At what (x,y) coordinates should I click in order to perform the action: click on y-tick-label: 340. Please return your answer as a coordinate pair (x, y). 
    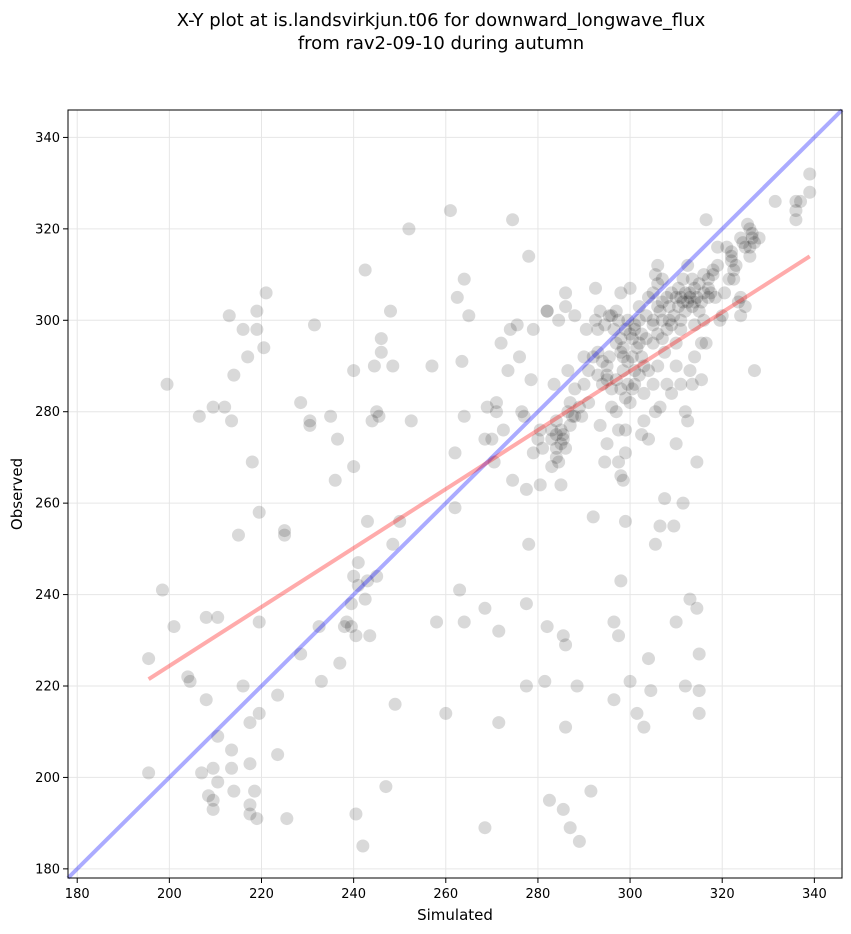
    Looking at the image, I should click on (47, 138).